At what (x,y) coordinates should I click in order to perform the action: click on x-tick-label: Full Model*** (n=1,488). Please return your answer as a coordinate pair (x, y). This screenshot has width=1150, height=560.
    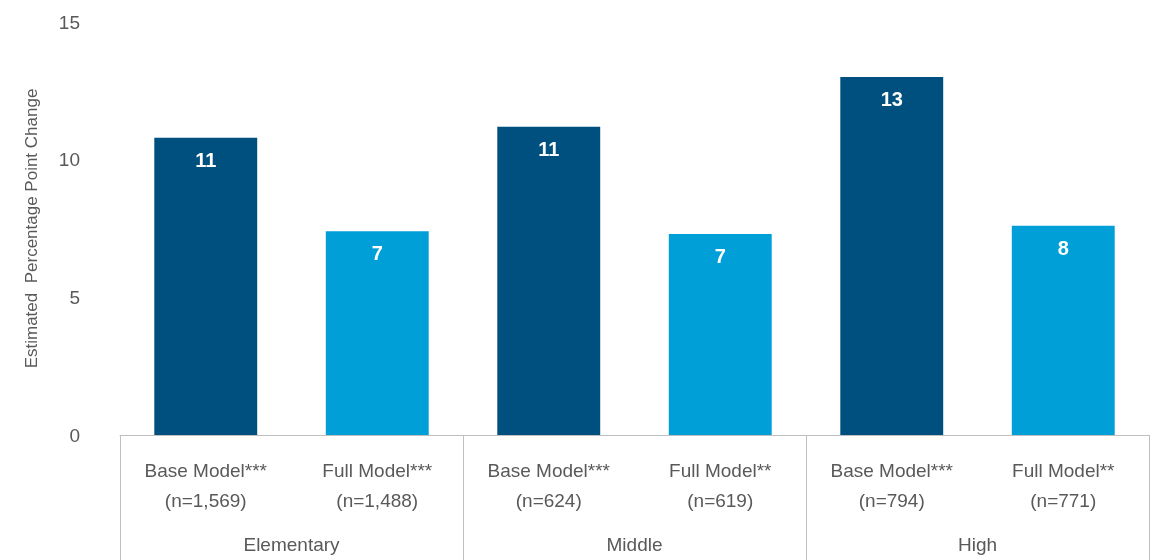
    Looking at the image, I should click on (377, 485).